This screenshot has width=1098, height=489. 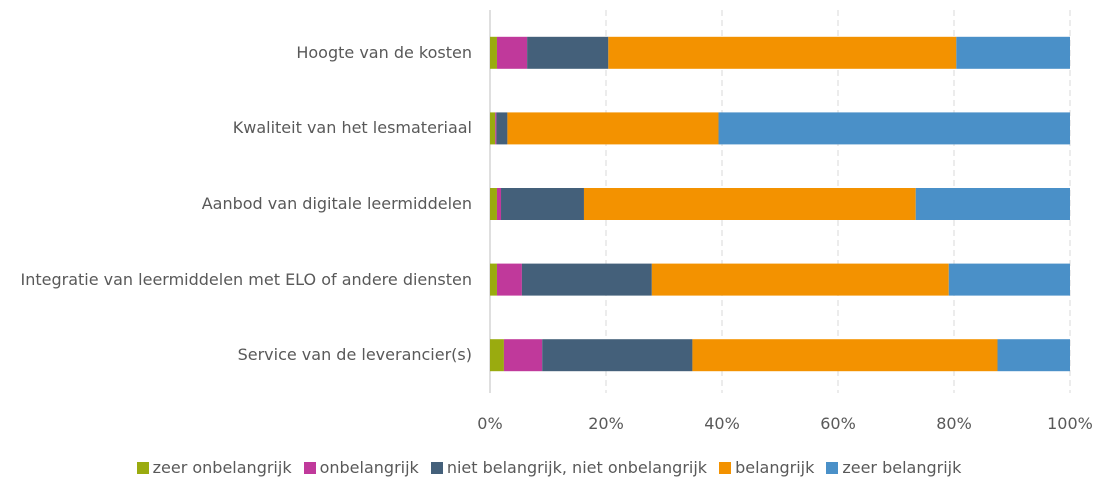 I want to click on x-tick-label: 100%, so click(x=1070, y=423).